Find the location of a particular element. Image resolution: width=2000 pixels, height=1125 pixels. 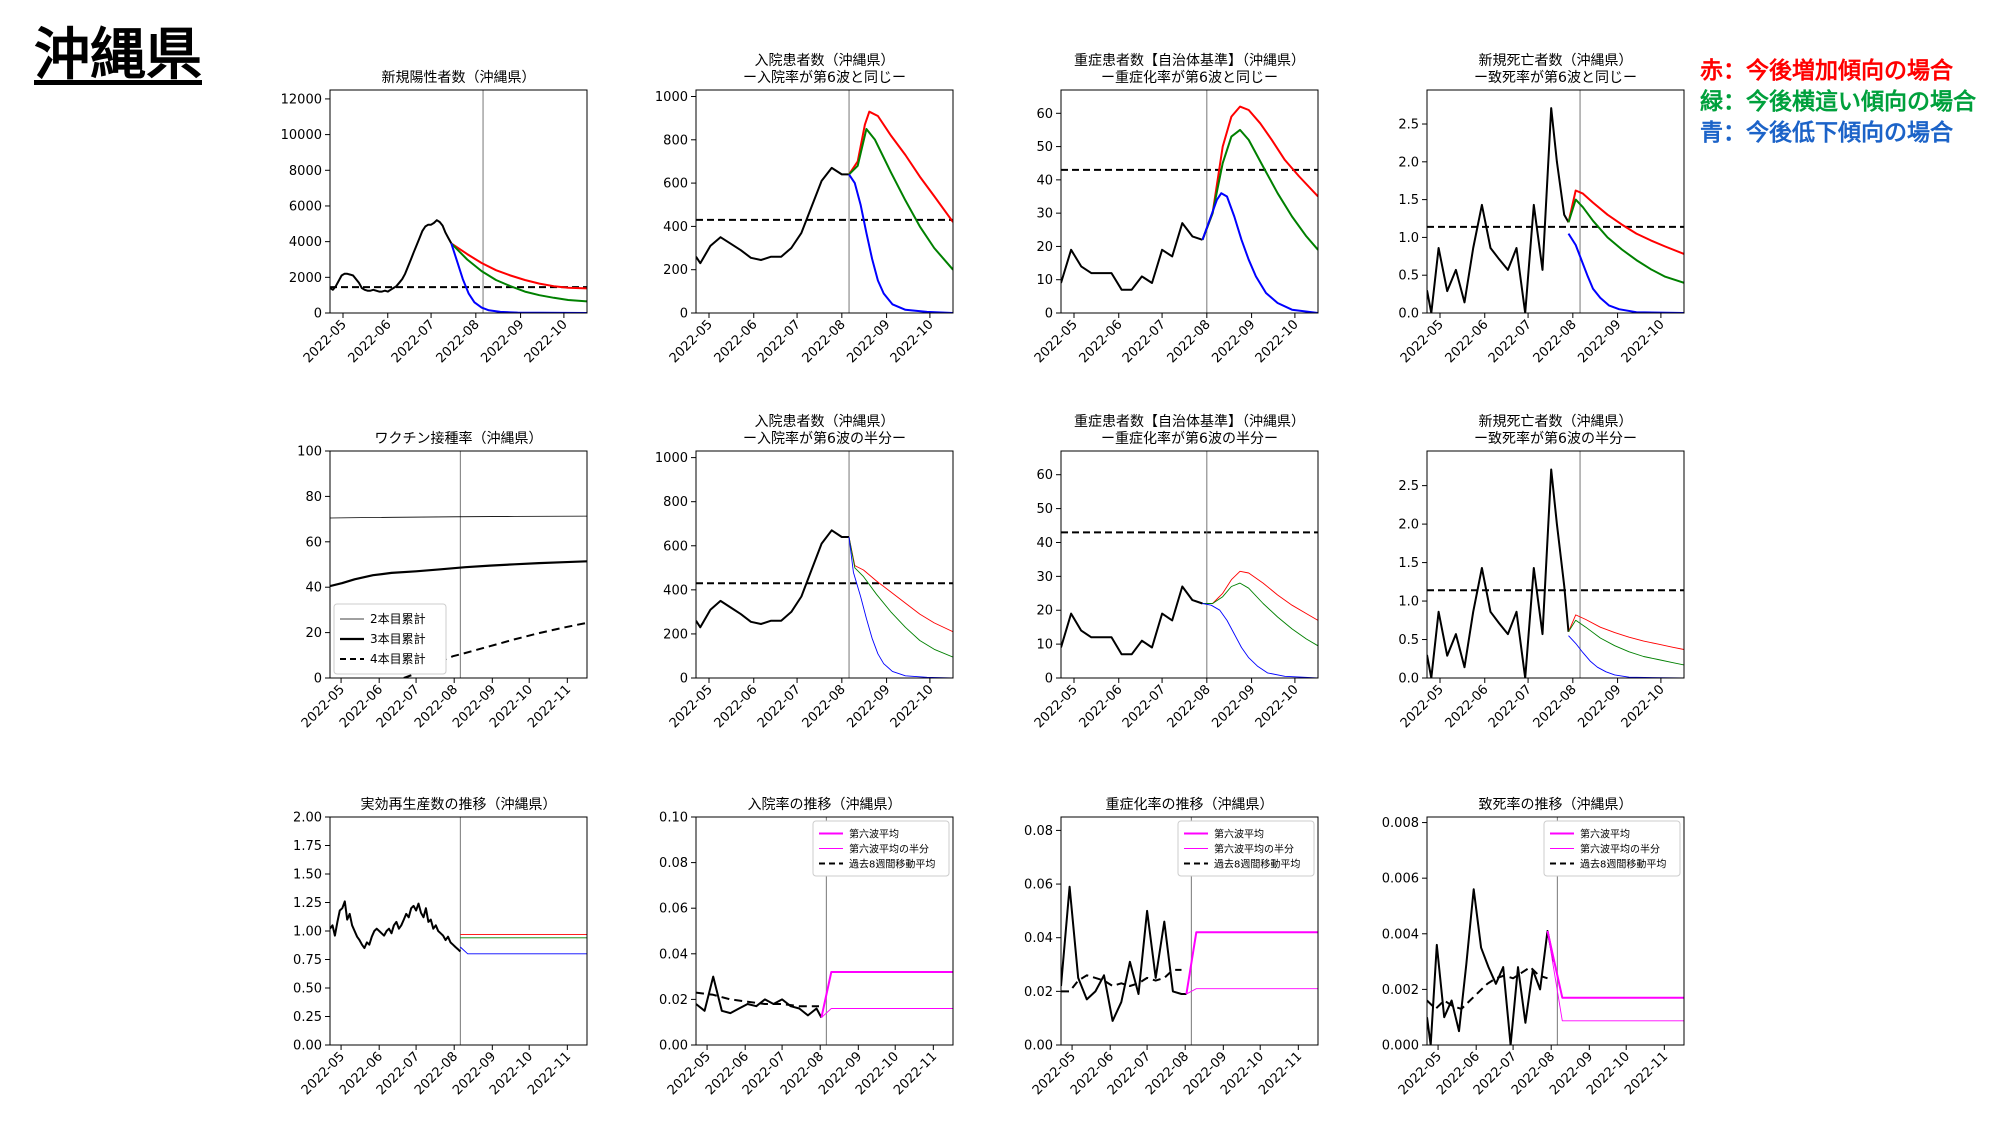

y-tick-label: 800 is located at coordinates (675, 140).